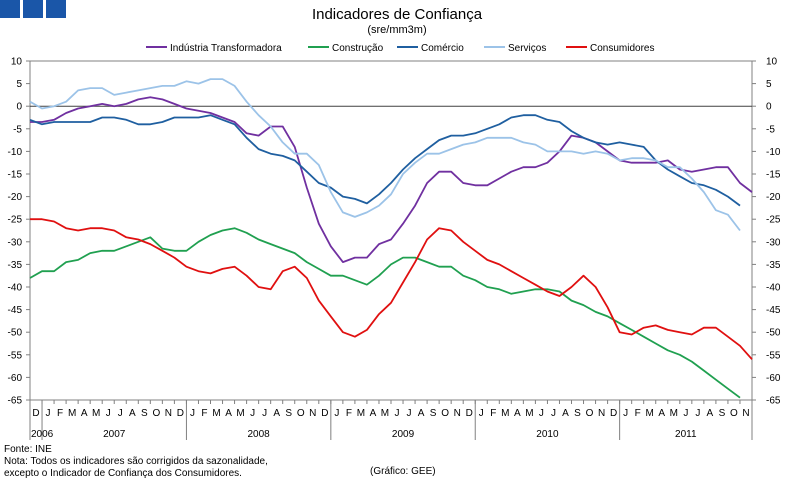 The image size is (789, 482). Describe the element at coordinates (15, 401) in the screenshot. I see `y-tick-label-left: -65` at that location.